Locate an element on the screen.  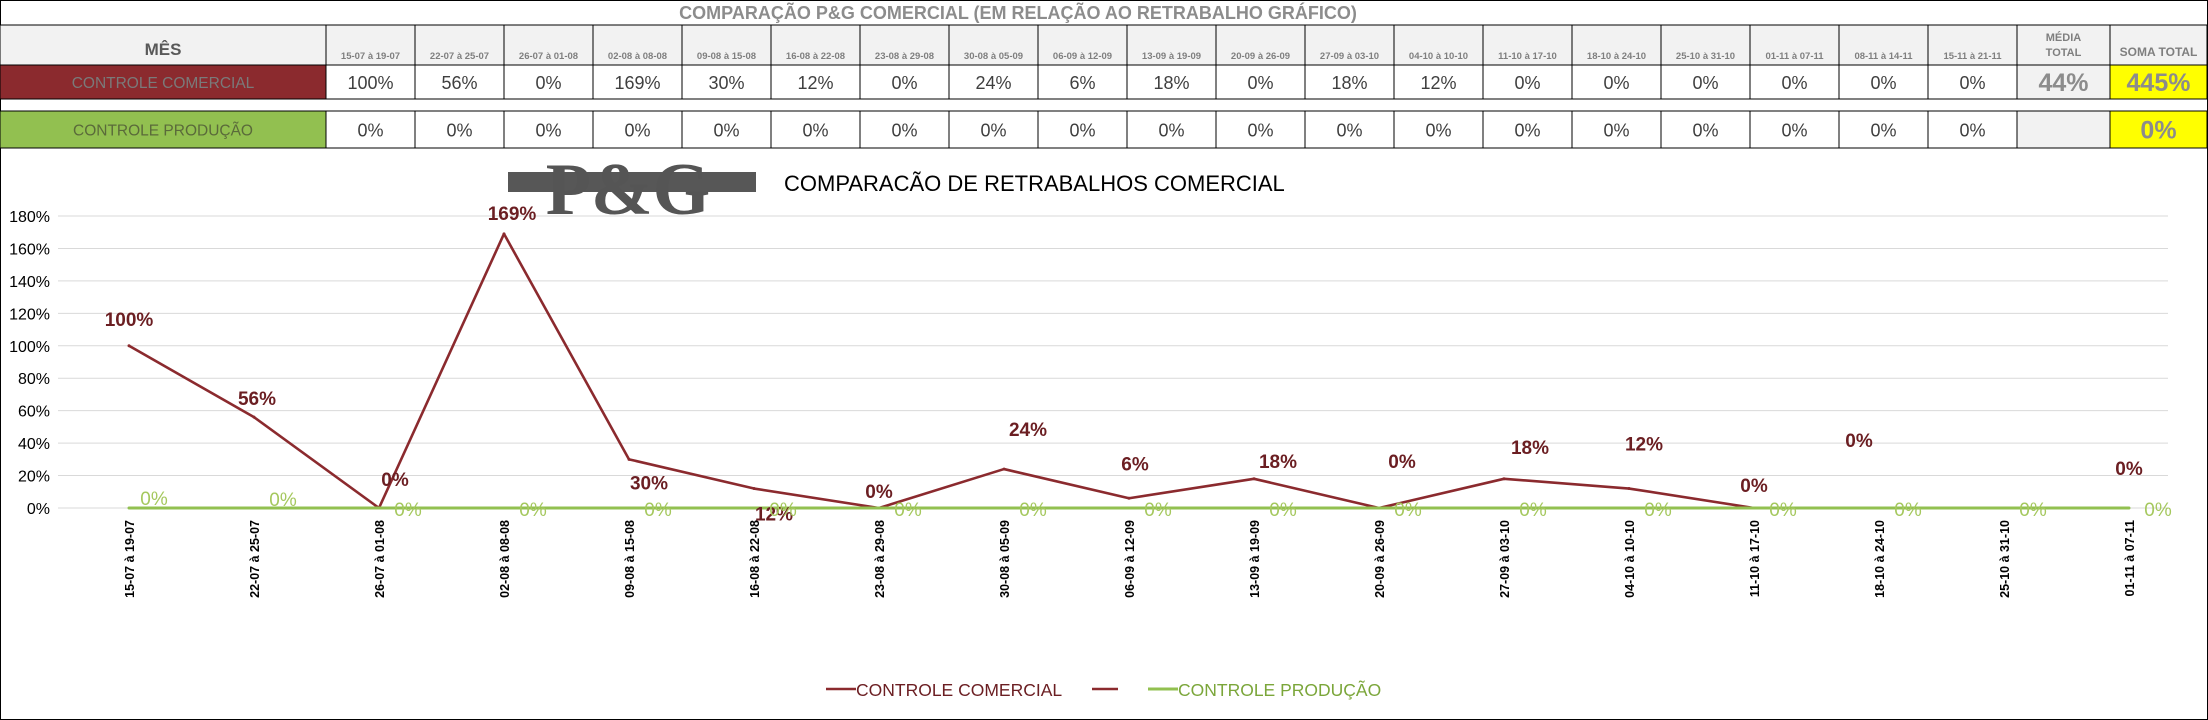
value-cell-text: 100% is located at coordinates (370, 83).